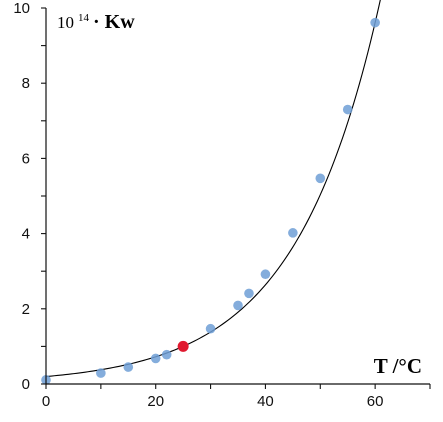 This screenshot has width=443, height=422. Describe the element at coordinates (26, 234) in the screenshot. I see `y-tick-label: 4` at that location.